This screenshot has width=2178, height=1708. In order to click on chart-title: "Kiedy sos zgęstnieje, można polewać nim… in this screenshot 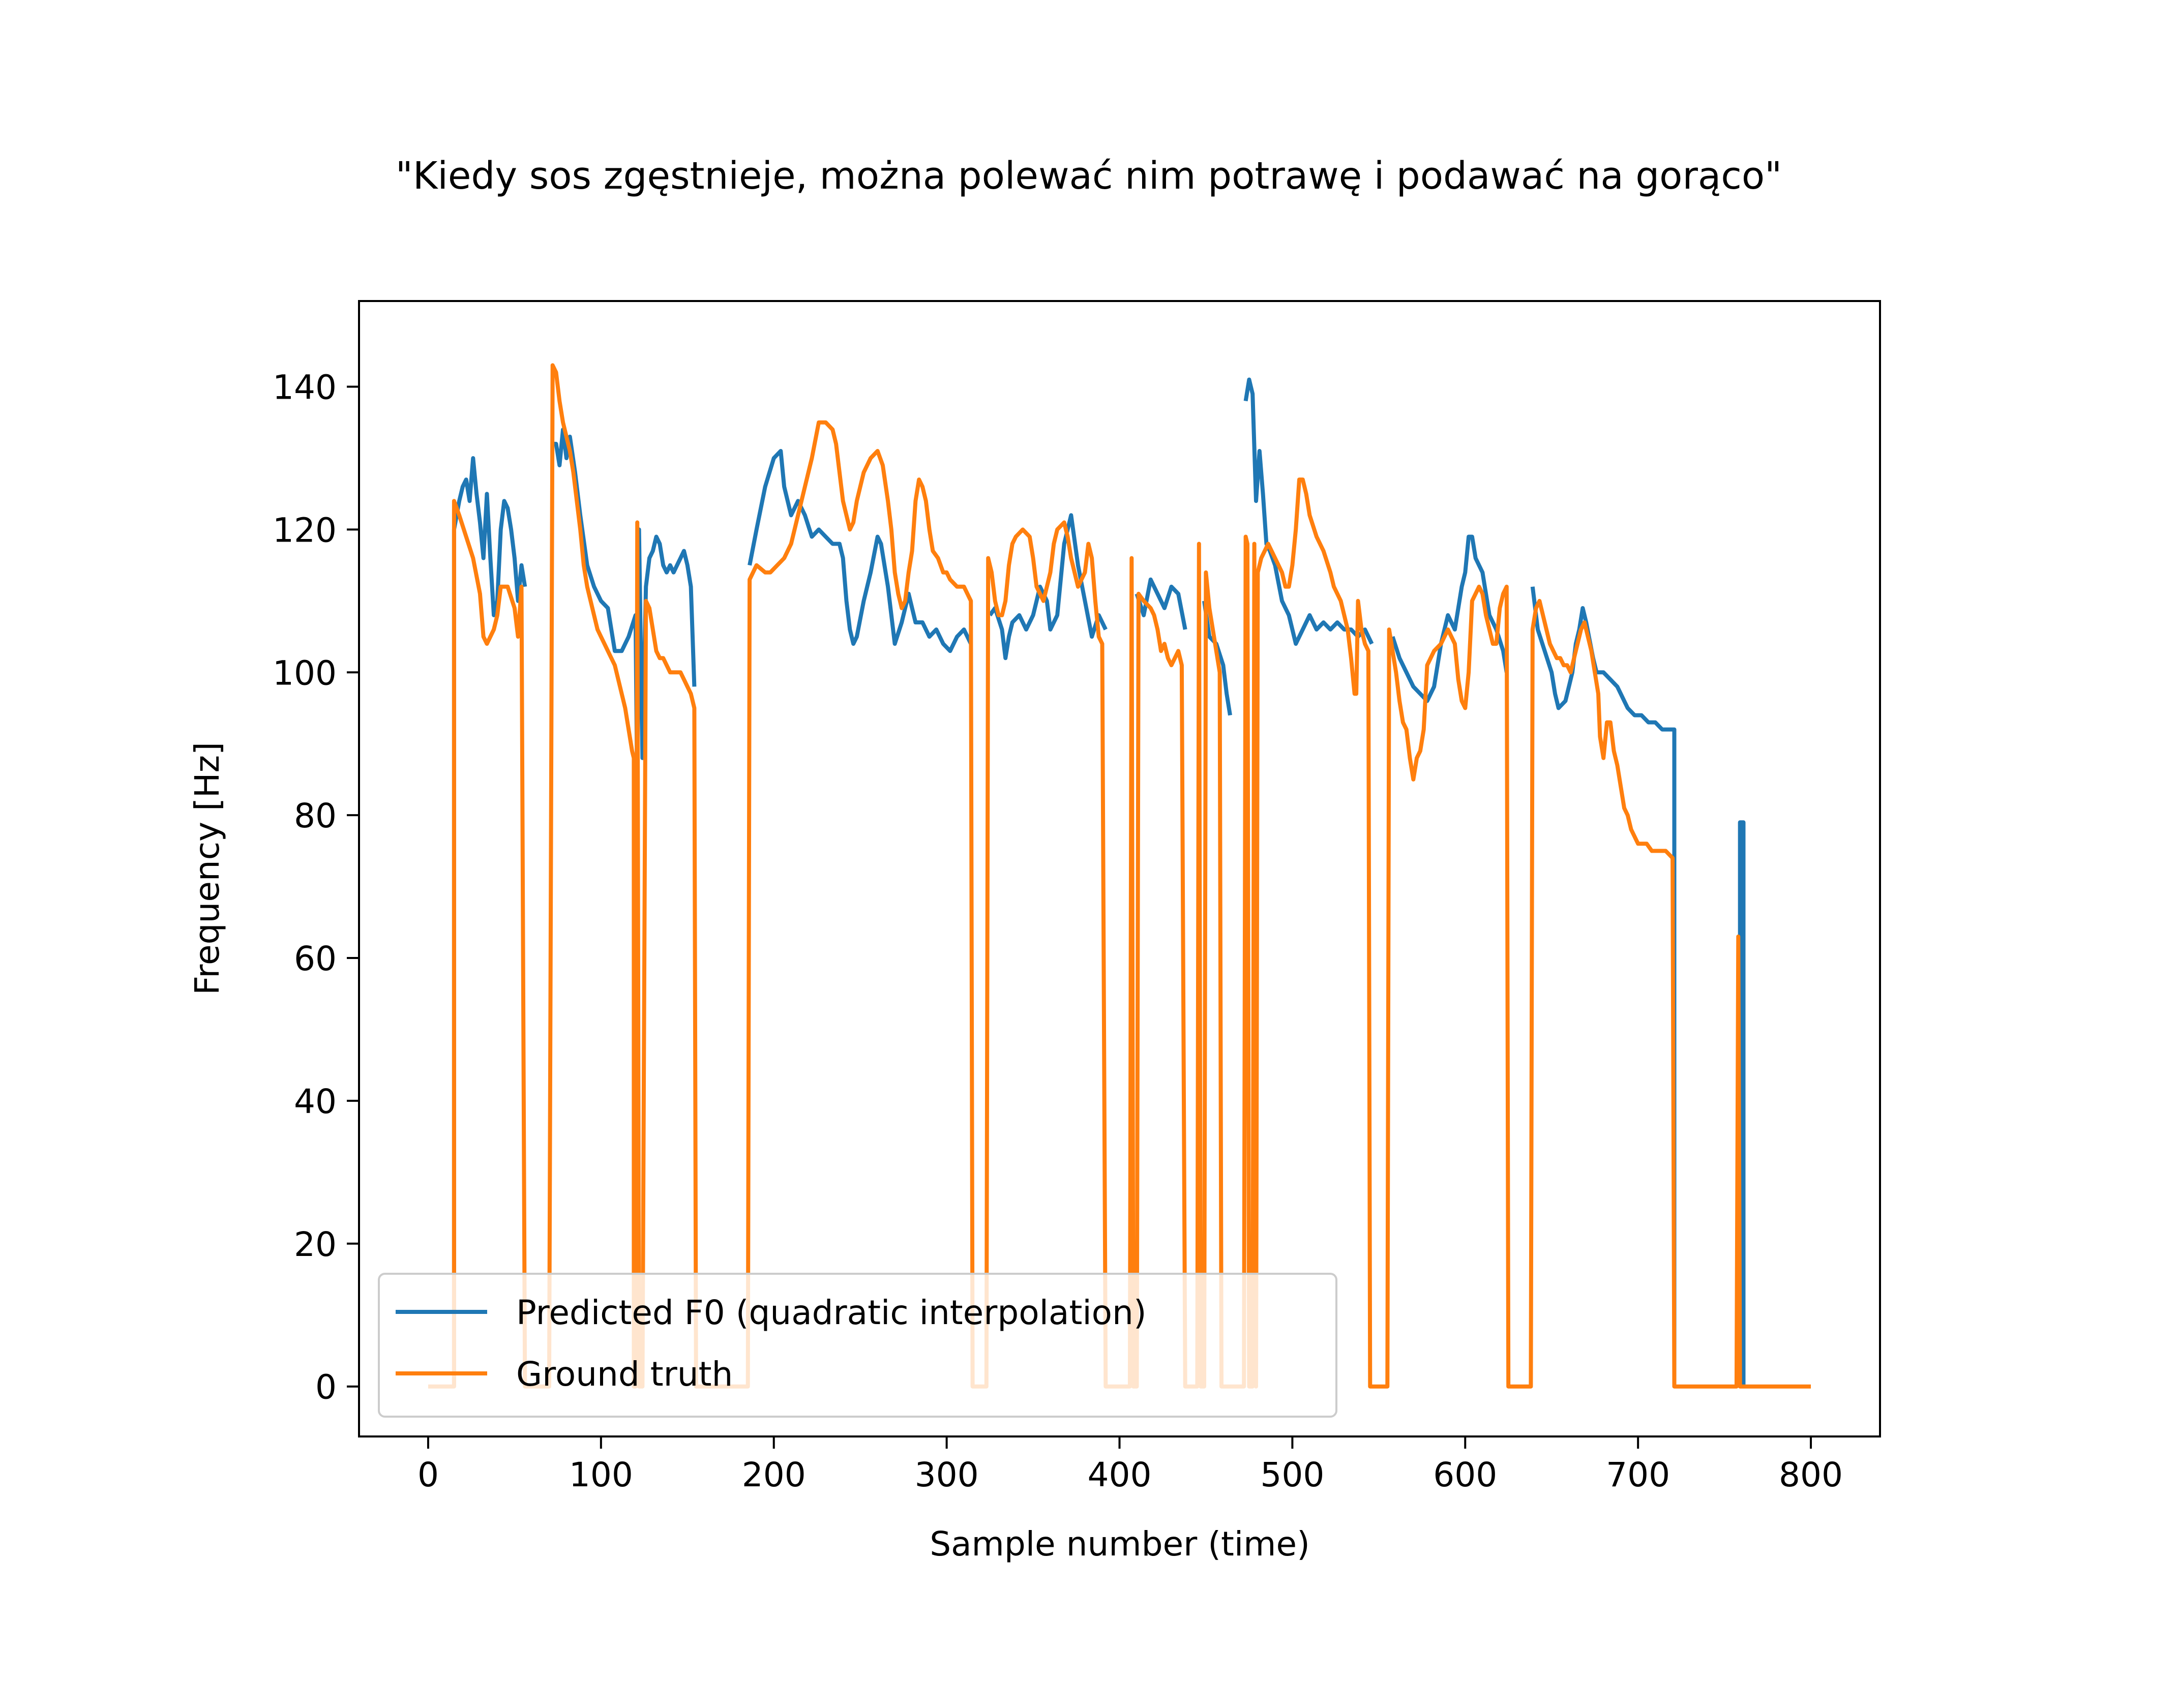, I will do `click(1089, 176)`.